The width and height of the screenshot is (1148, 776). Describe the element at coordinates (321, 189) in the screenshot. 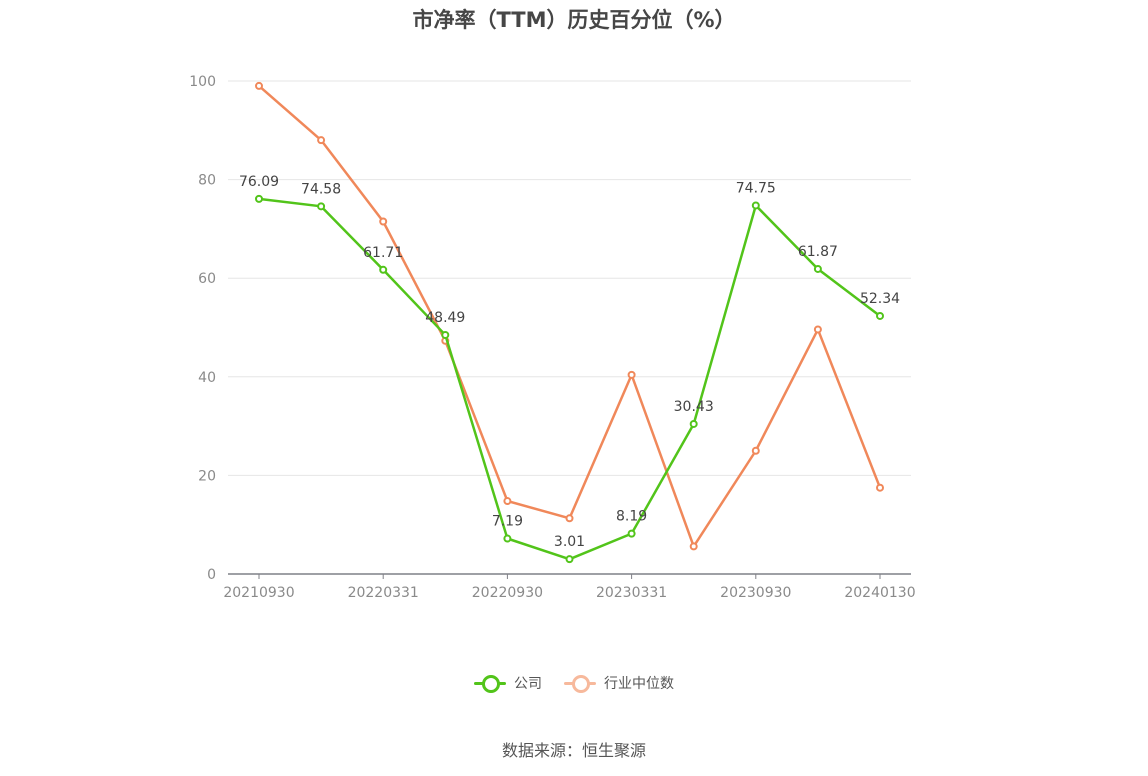

I see `company-data-label: 74.58` at that location.